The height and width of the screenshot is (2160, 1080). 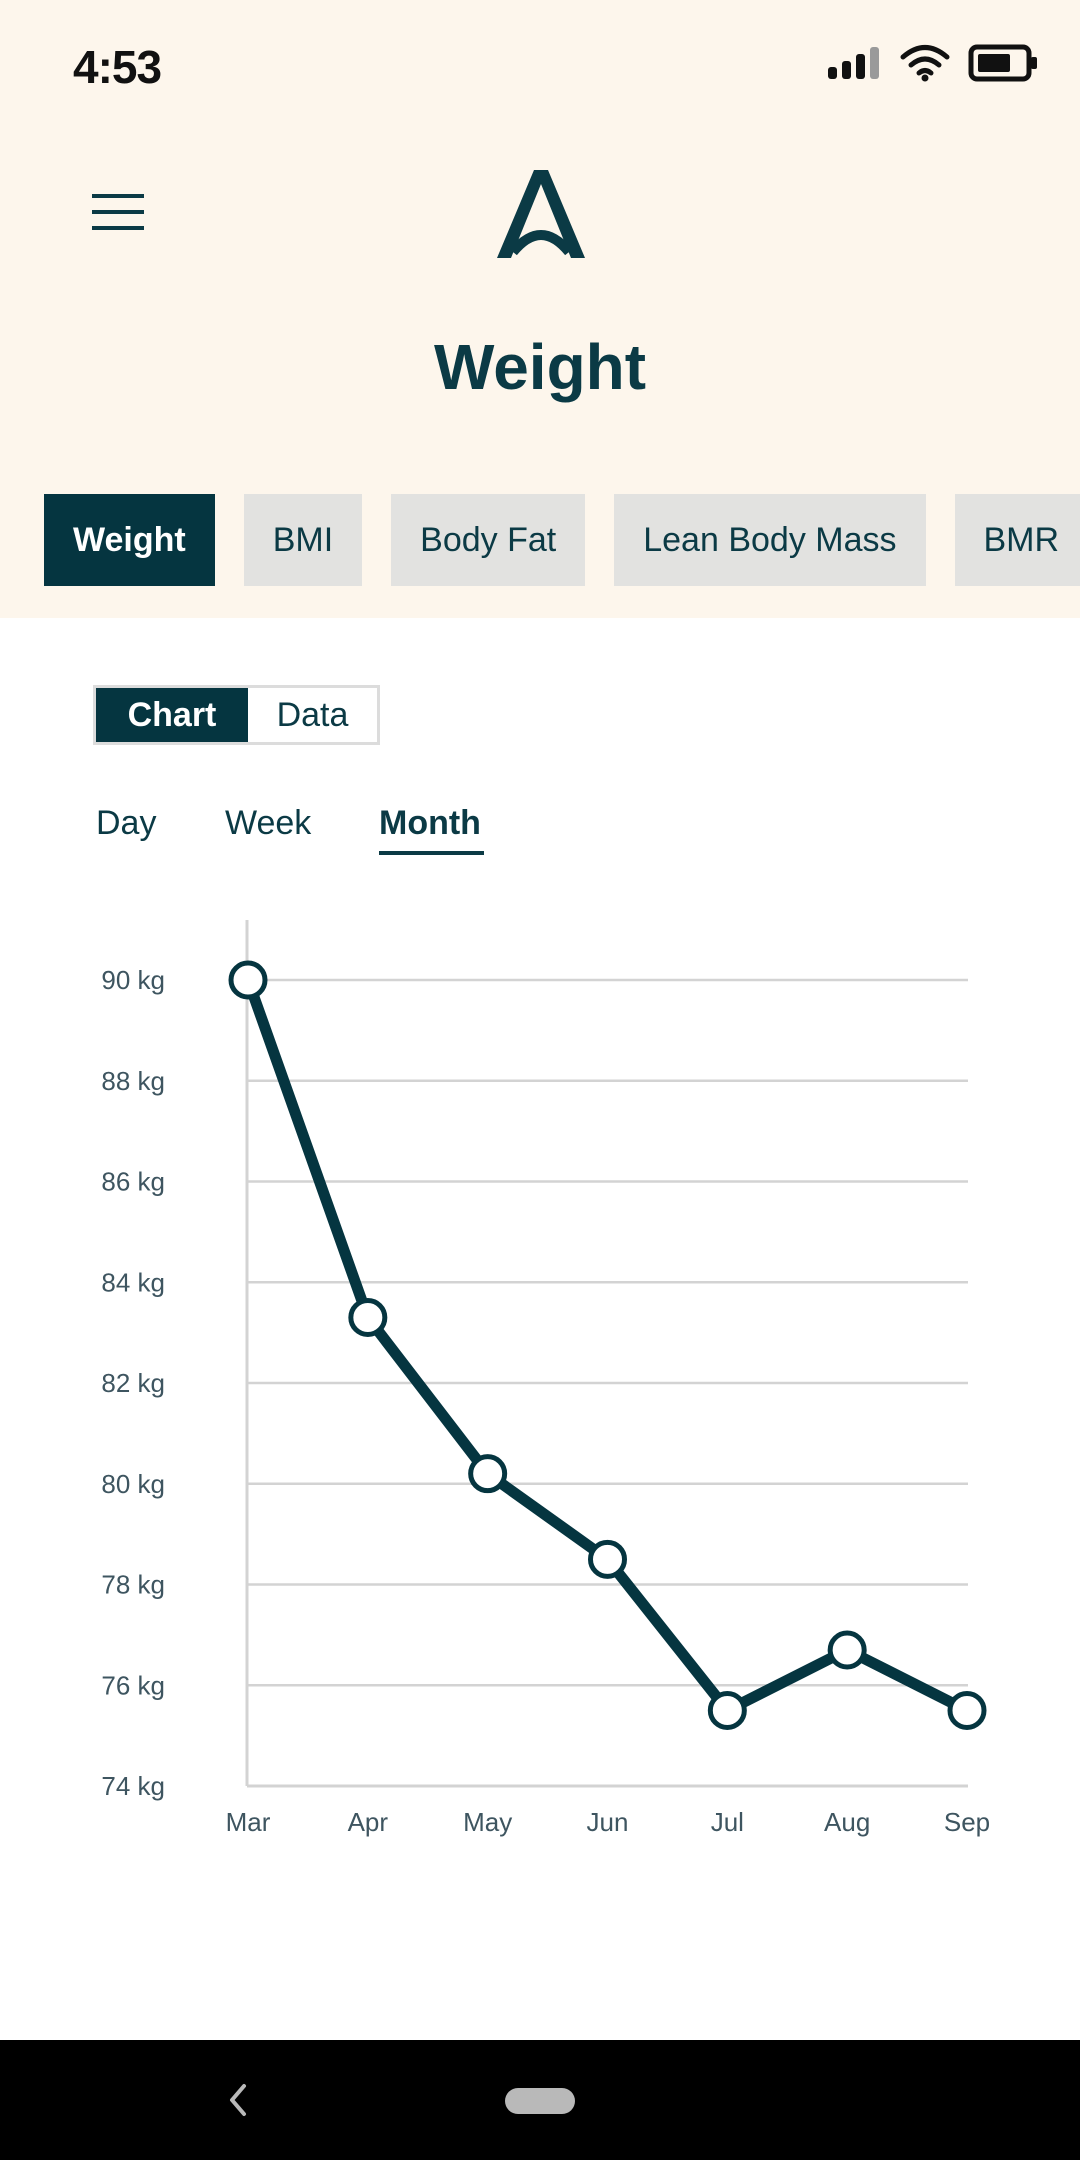 I want to click on y-tick-label: 84 kg, so click(x=133, y=1282).